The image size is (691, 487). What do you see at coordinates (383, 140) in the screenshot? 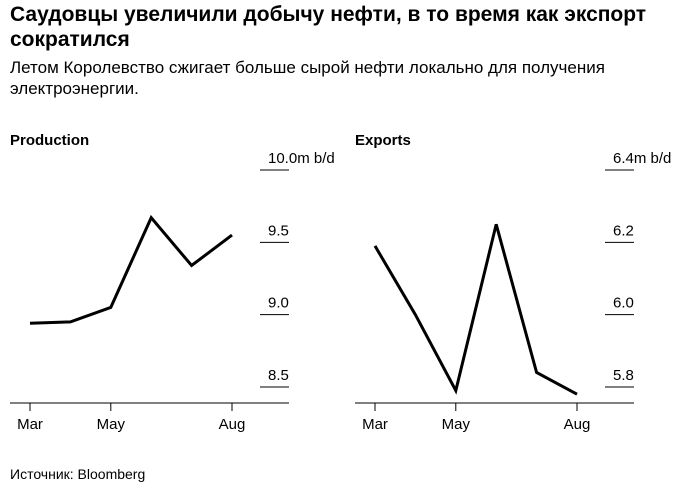
I see `chart-title: Exports` at bounding box center [383, 140].